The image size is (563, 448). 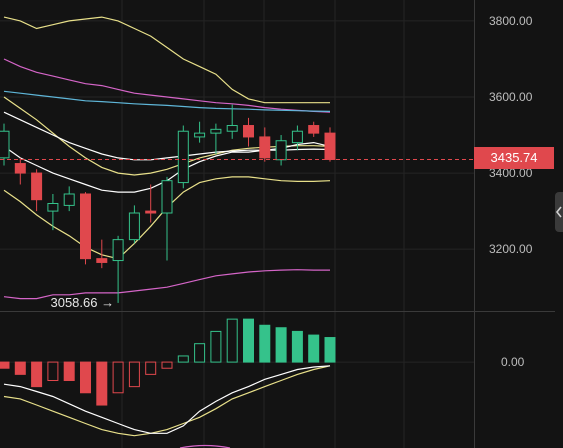 I want to click on lower-panel-line, so click(x=205, y=446).